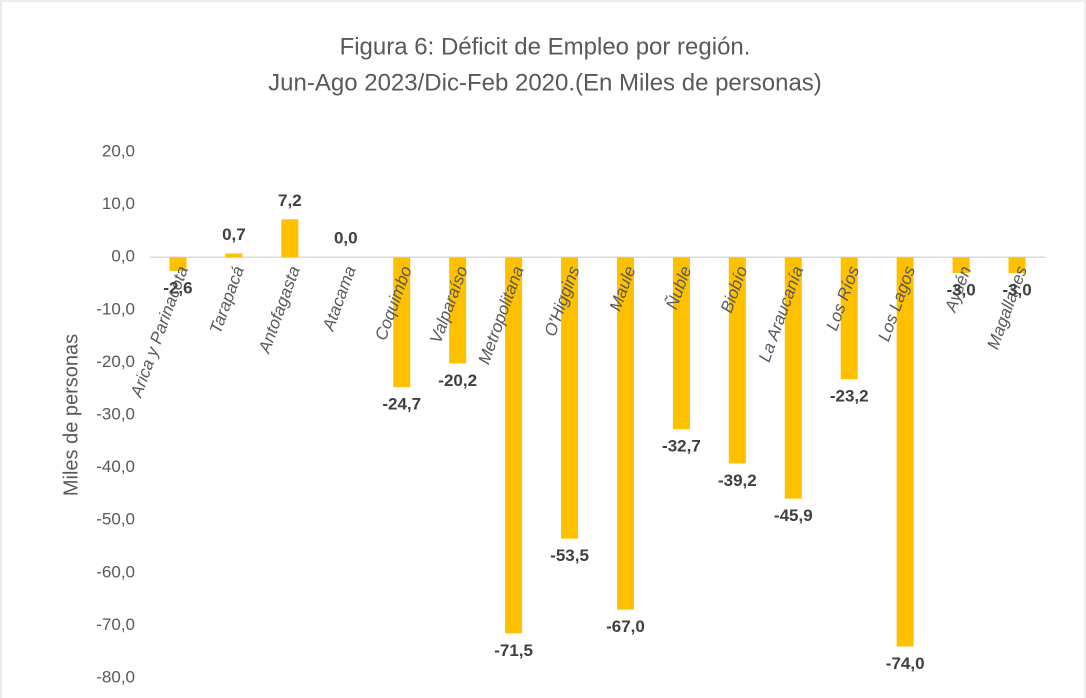 The height and width of the screenshot is (698, 1086). What do you see at coordinates (849, 396) in the screenshot?
I see `data-label: -23,2` at bounding box center [849, 396].